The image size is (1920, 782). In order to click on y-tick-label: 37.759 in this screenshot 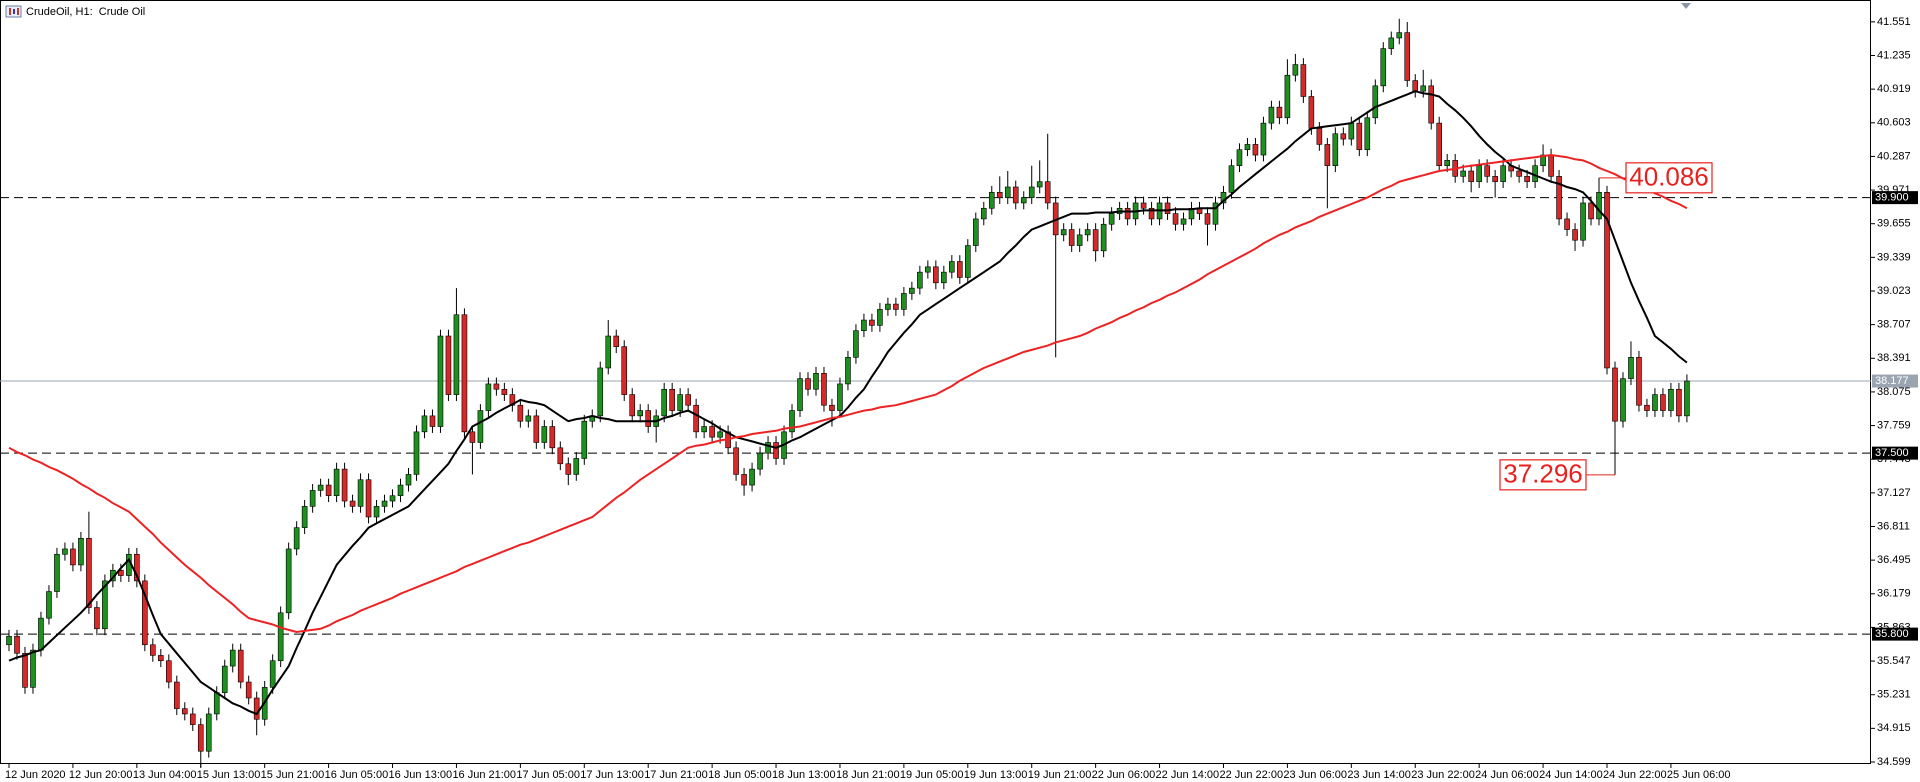, I will do `click(1894, 425)`.